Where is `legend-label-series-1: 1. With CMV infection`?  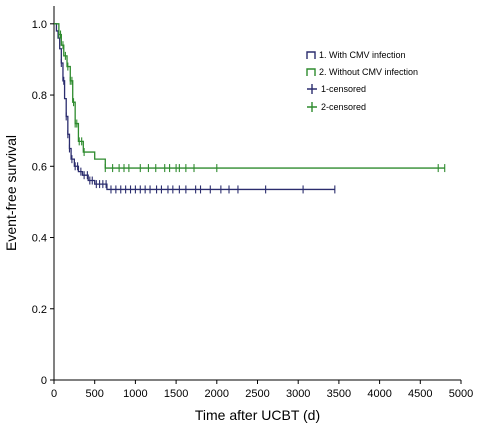 legend-label-series-1: 1. With CMV infection is located at coordinates (362, 55).